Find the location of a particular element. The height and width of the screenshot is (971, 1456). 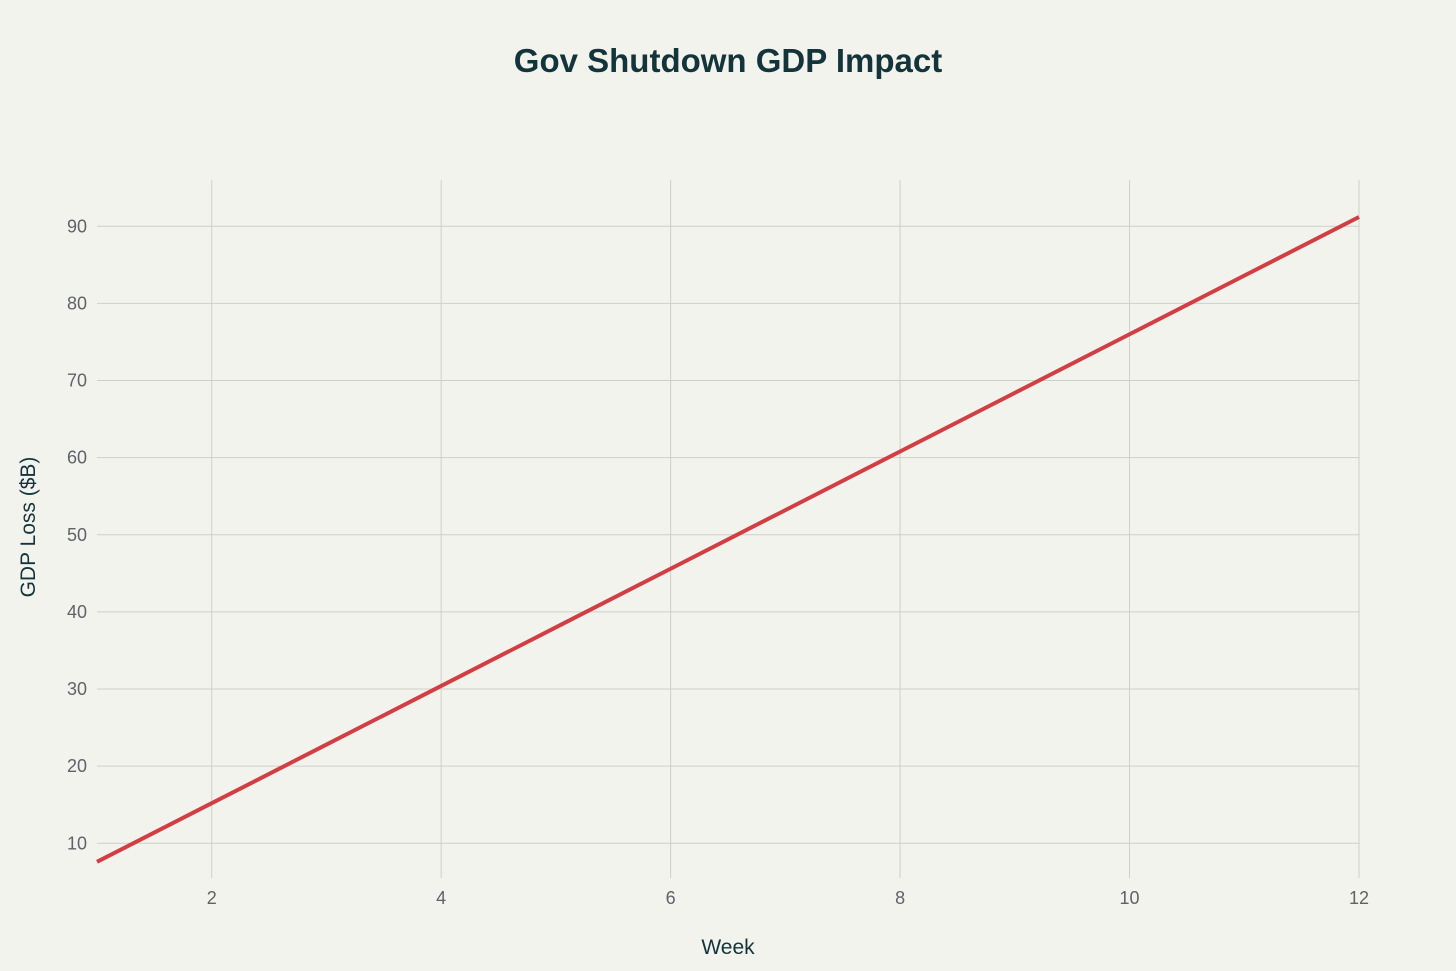

x-tick-label: 6 is located at coordinates (671, 898).